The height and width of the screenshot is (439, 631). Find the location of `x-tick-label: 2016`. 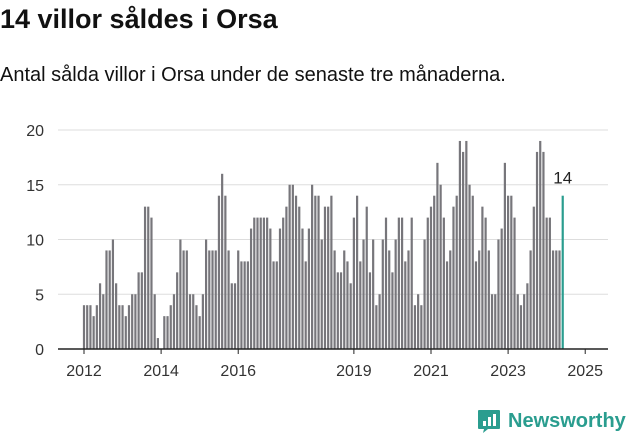

x-tick-label: 2016 is located at coordinates (238, 371).